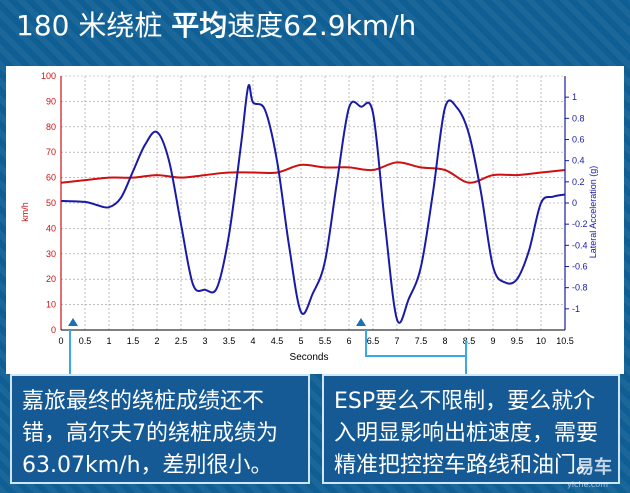 The width and height of the screenshot is (630, 493). I want to click on x-tick-label: 6.5, so click(373, 341).